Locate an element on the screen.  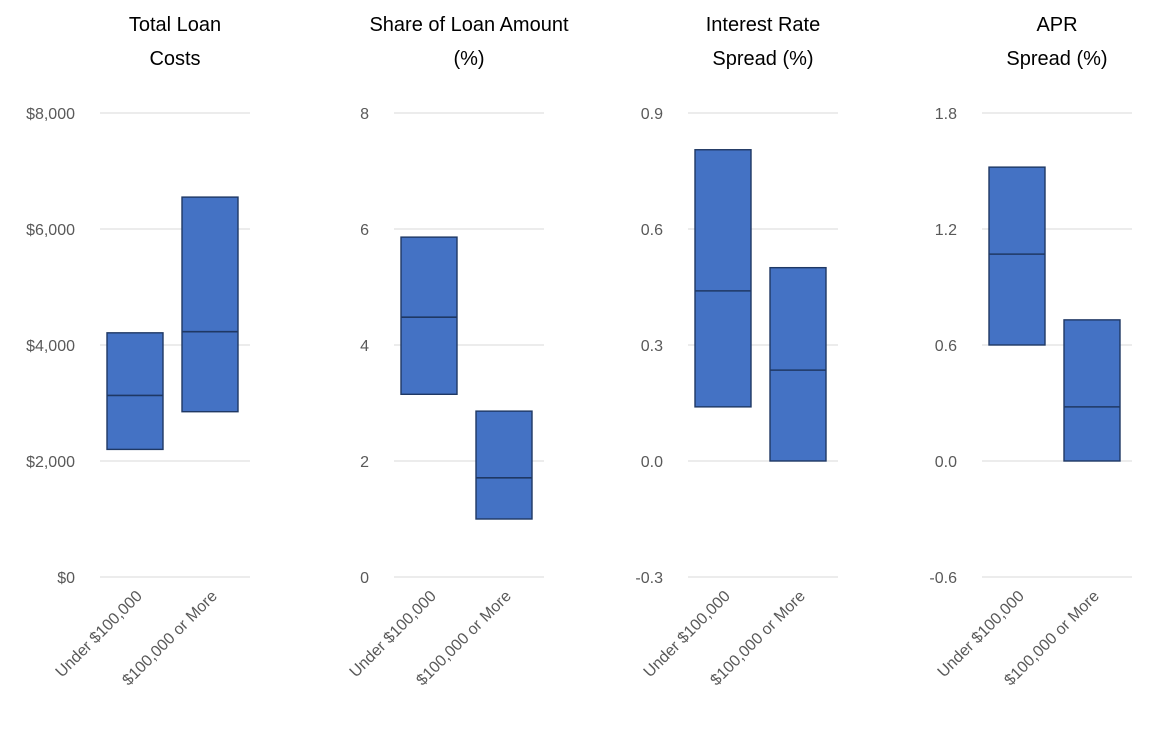
y-tick-label: $8,000 is located at coordinates (50, 114).